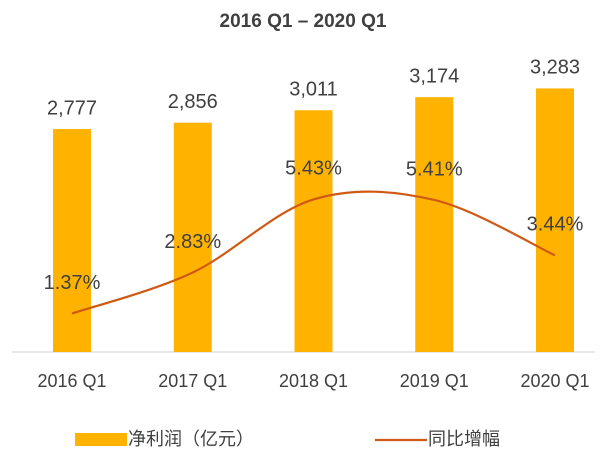  I want to click on bar-value-label: 2,856, so click(193, 102).